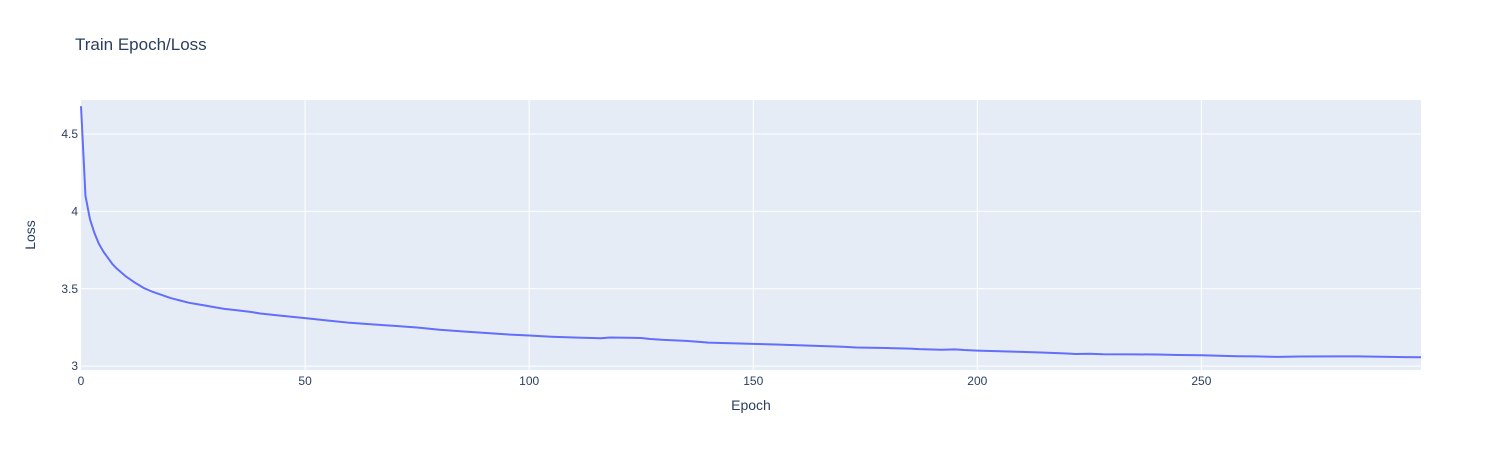  What do you see at coordinates (529, 381) in the screenshot?
I see `x-tick-label: 100` at bounding box center [529, 381].